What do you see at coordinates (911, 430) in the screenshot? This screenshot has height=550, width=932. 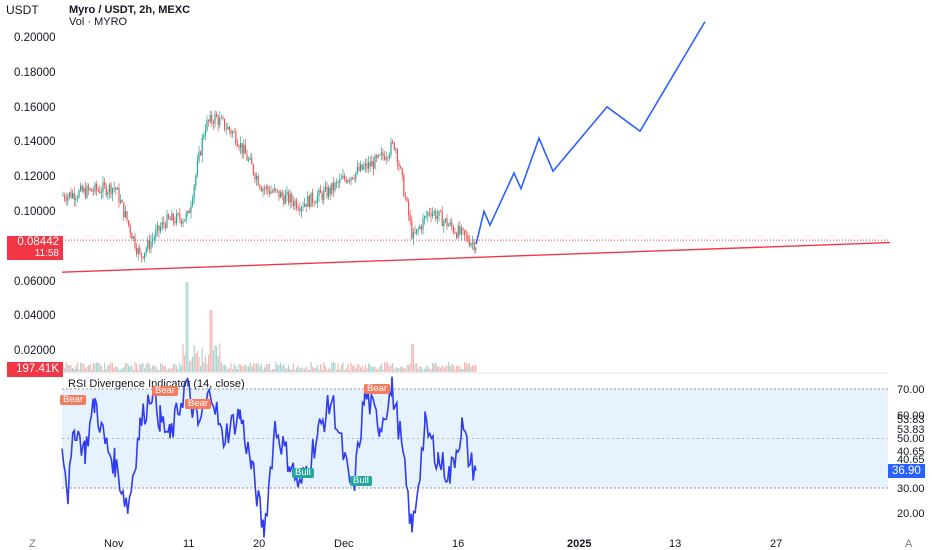 I see `rsi-tick-label: 53.83` at bounding box center [911, 430].